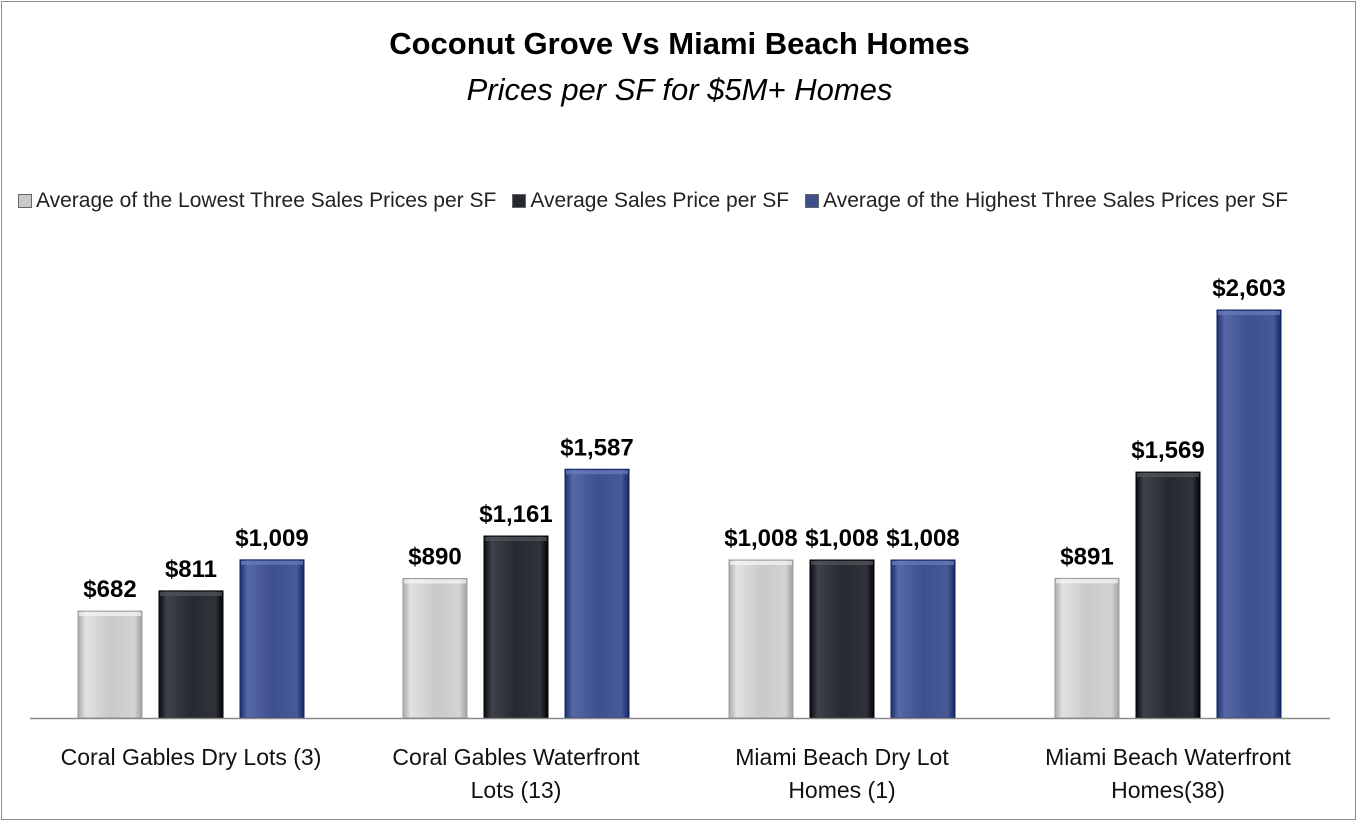  Describe the element at coordinates (1168, 757) in the screenshot. I see `category-label-line: Miami Beach Waterfront` at that location.